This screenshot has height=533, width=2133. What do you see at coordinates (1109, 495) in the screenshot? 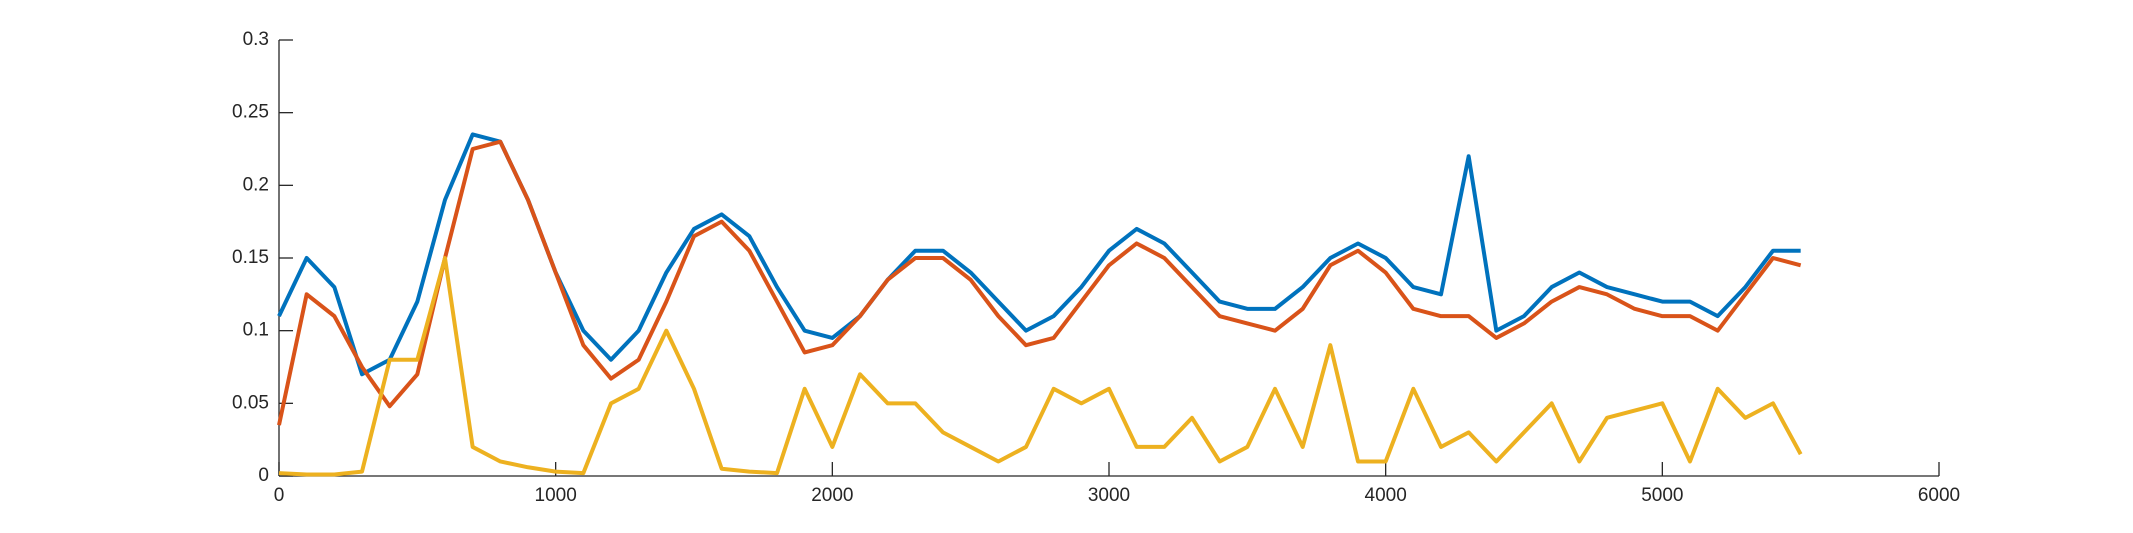
I see `x-tick-label: 3000` at bounding box center [1109, 495].